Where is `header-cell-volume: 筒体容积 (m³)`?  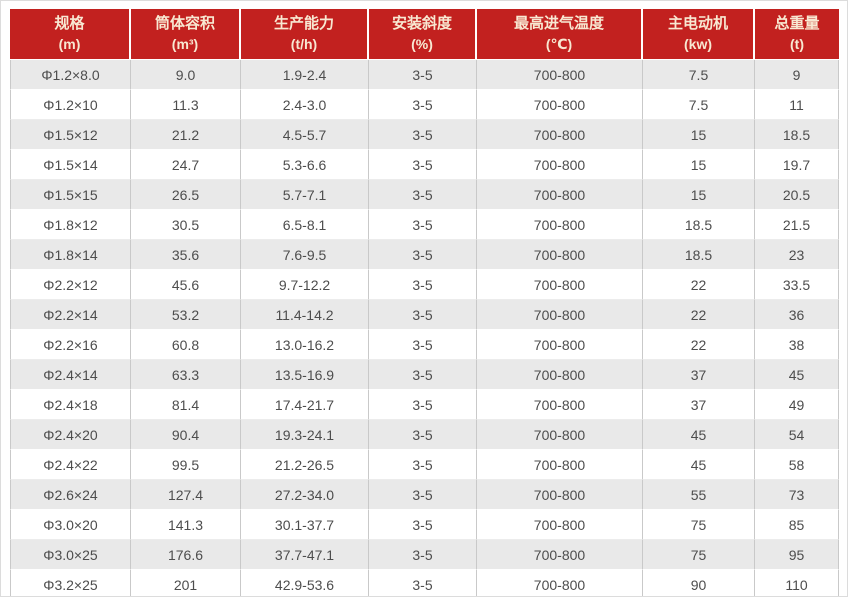
header-cell-volume: 筒体容积 (m³) is located at coordinates (186, 34).